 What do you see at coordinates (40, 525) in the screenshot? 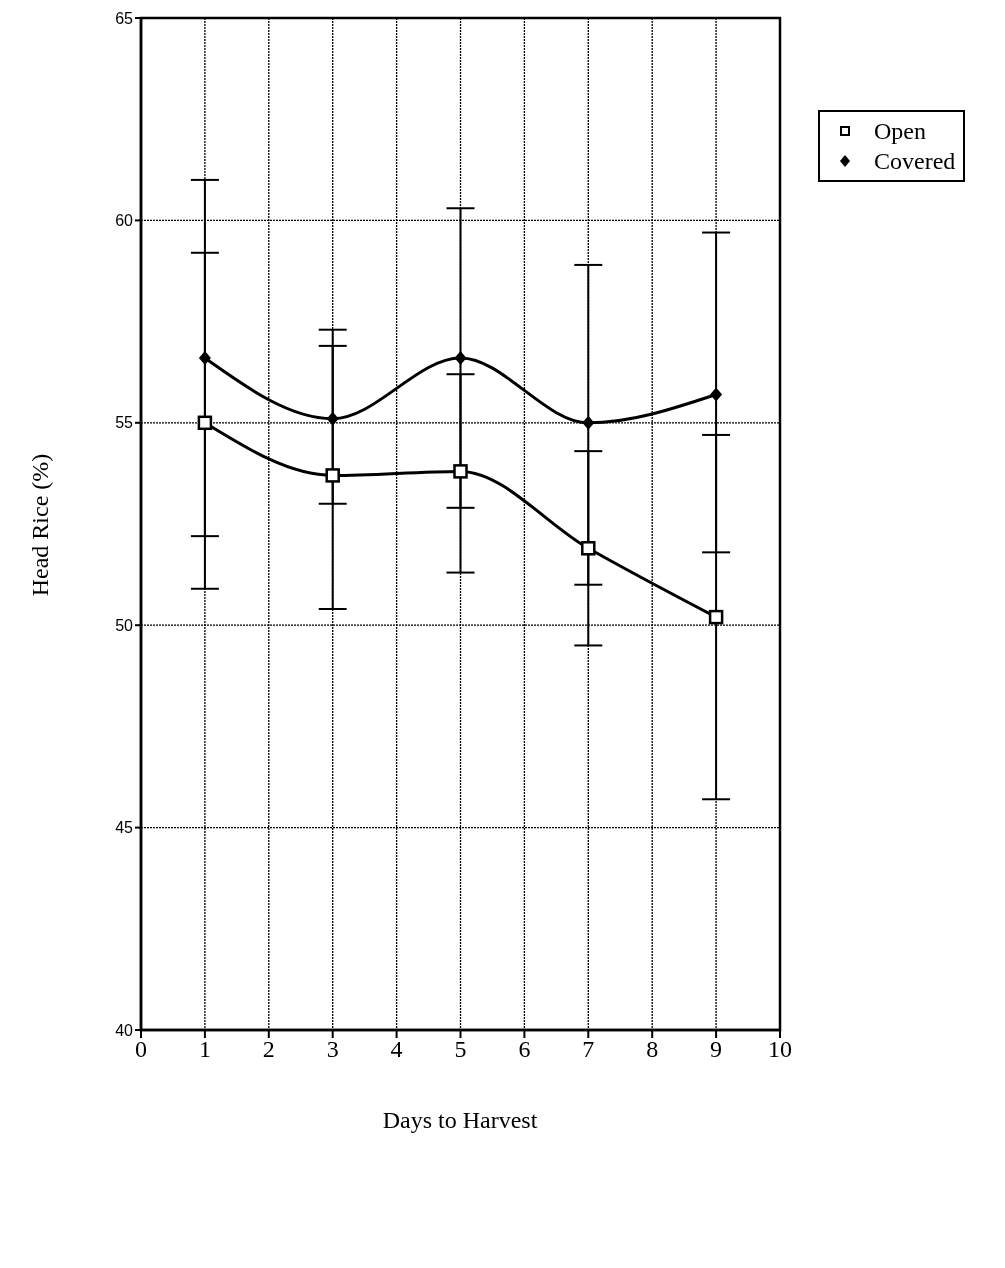
I see `y-axis-title: Head Rice (%)` at bounding box center [40, 525].